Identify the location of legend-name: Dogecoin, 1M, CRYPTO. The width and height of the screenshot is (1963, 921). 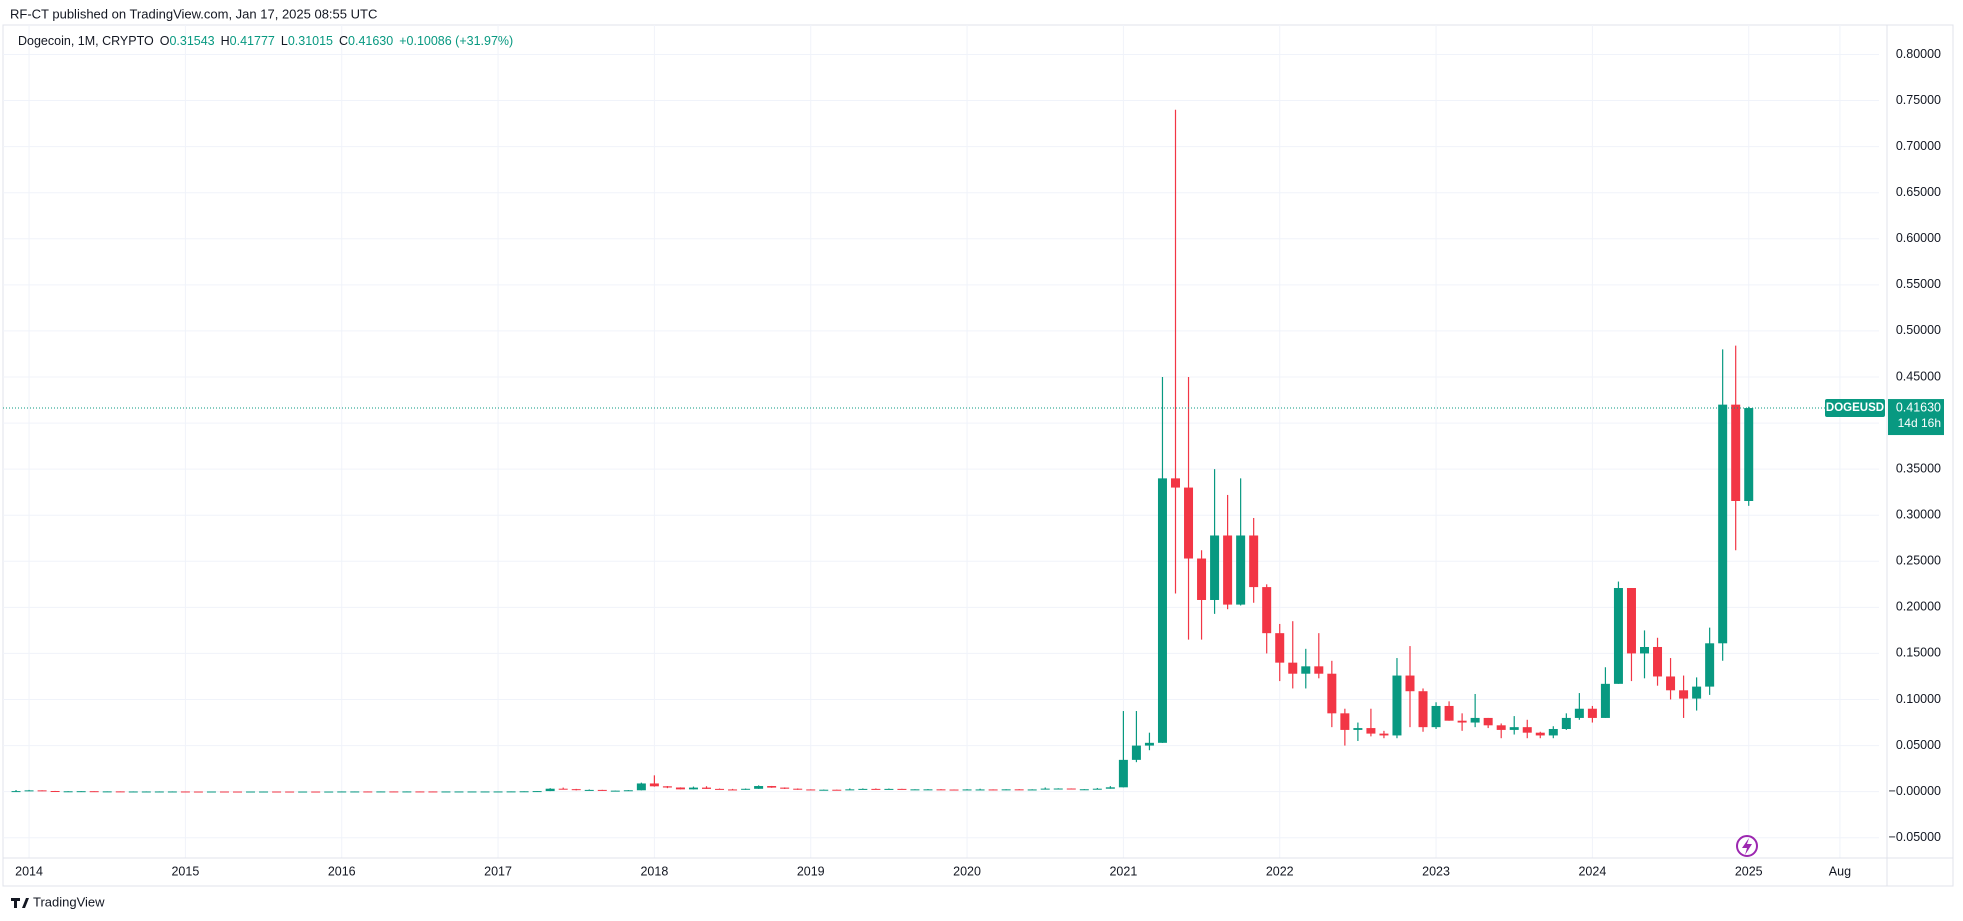
(86, 41).